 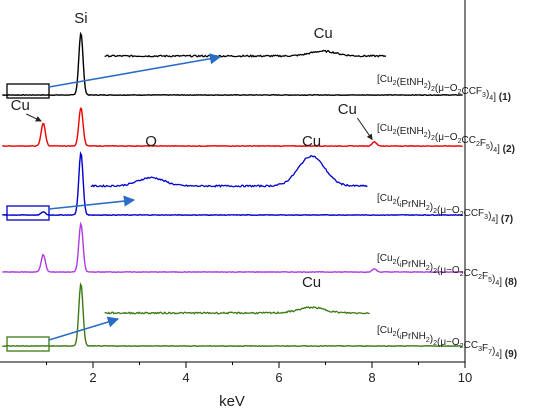 What do you see at coordinates (447, 342) in the screenshot?
I see `series-label-5: [Cu2(iPrNH2)2(μ−O2CC3F7)4] (9)` at bounding box center [447, 342].